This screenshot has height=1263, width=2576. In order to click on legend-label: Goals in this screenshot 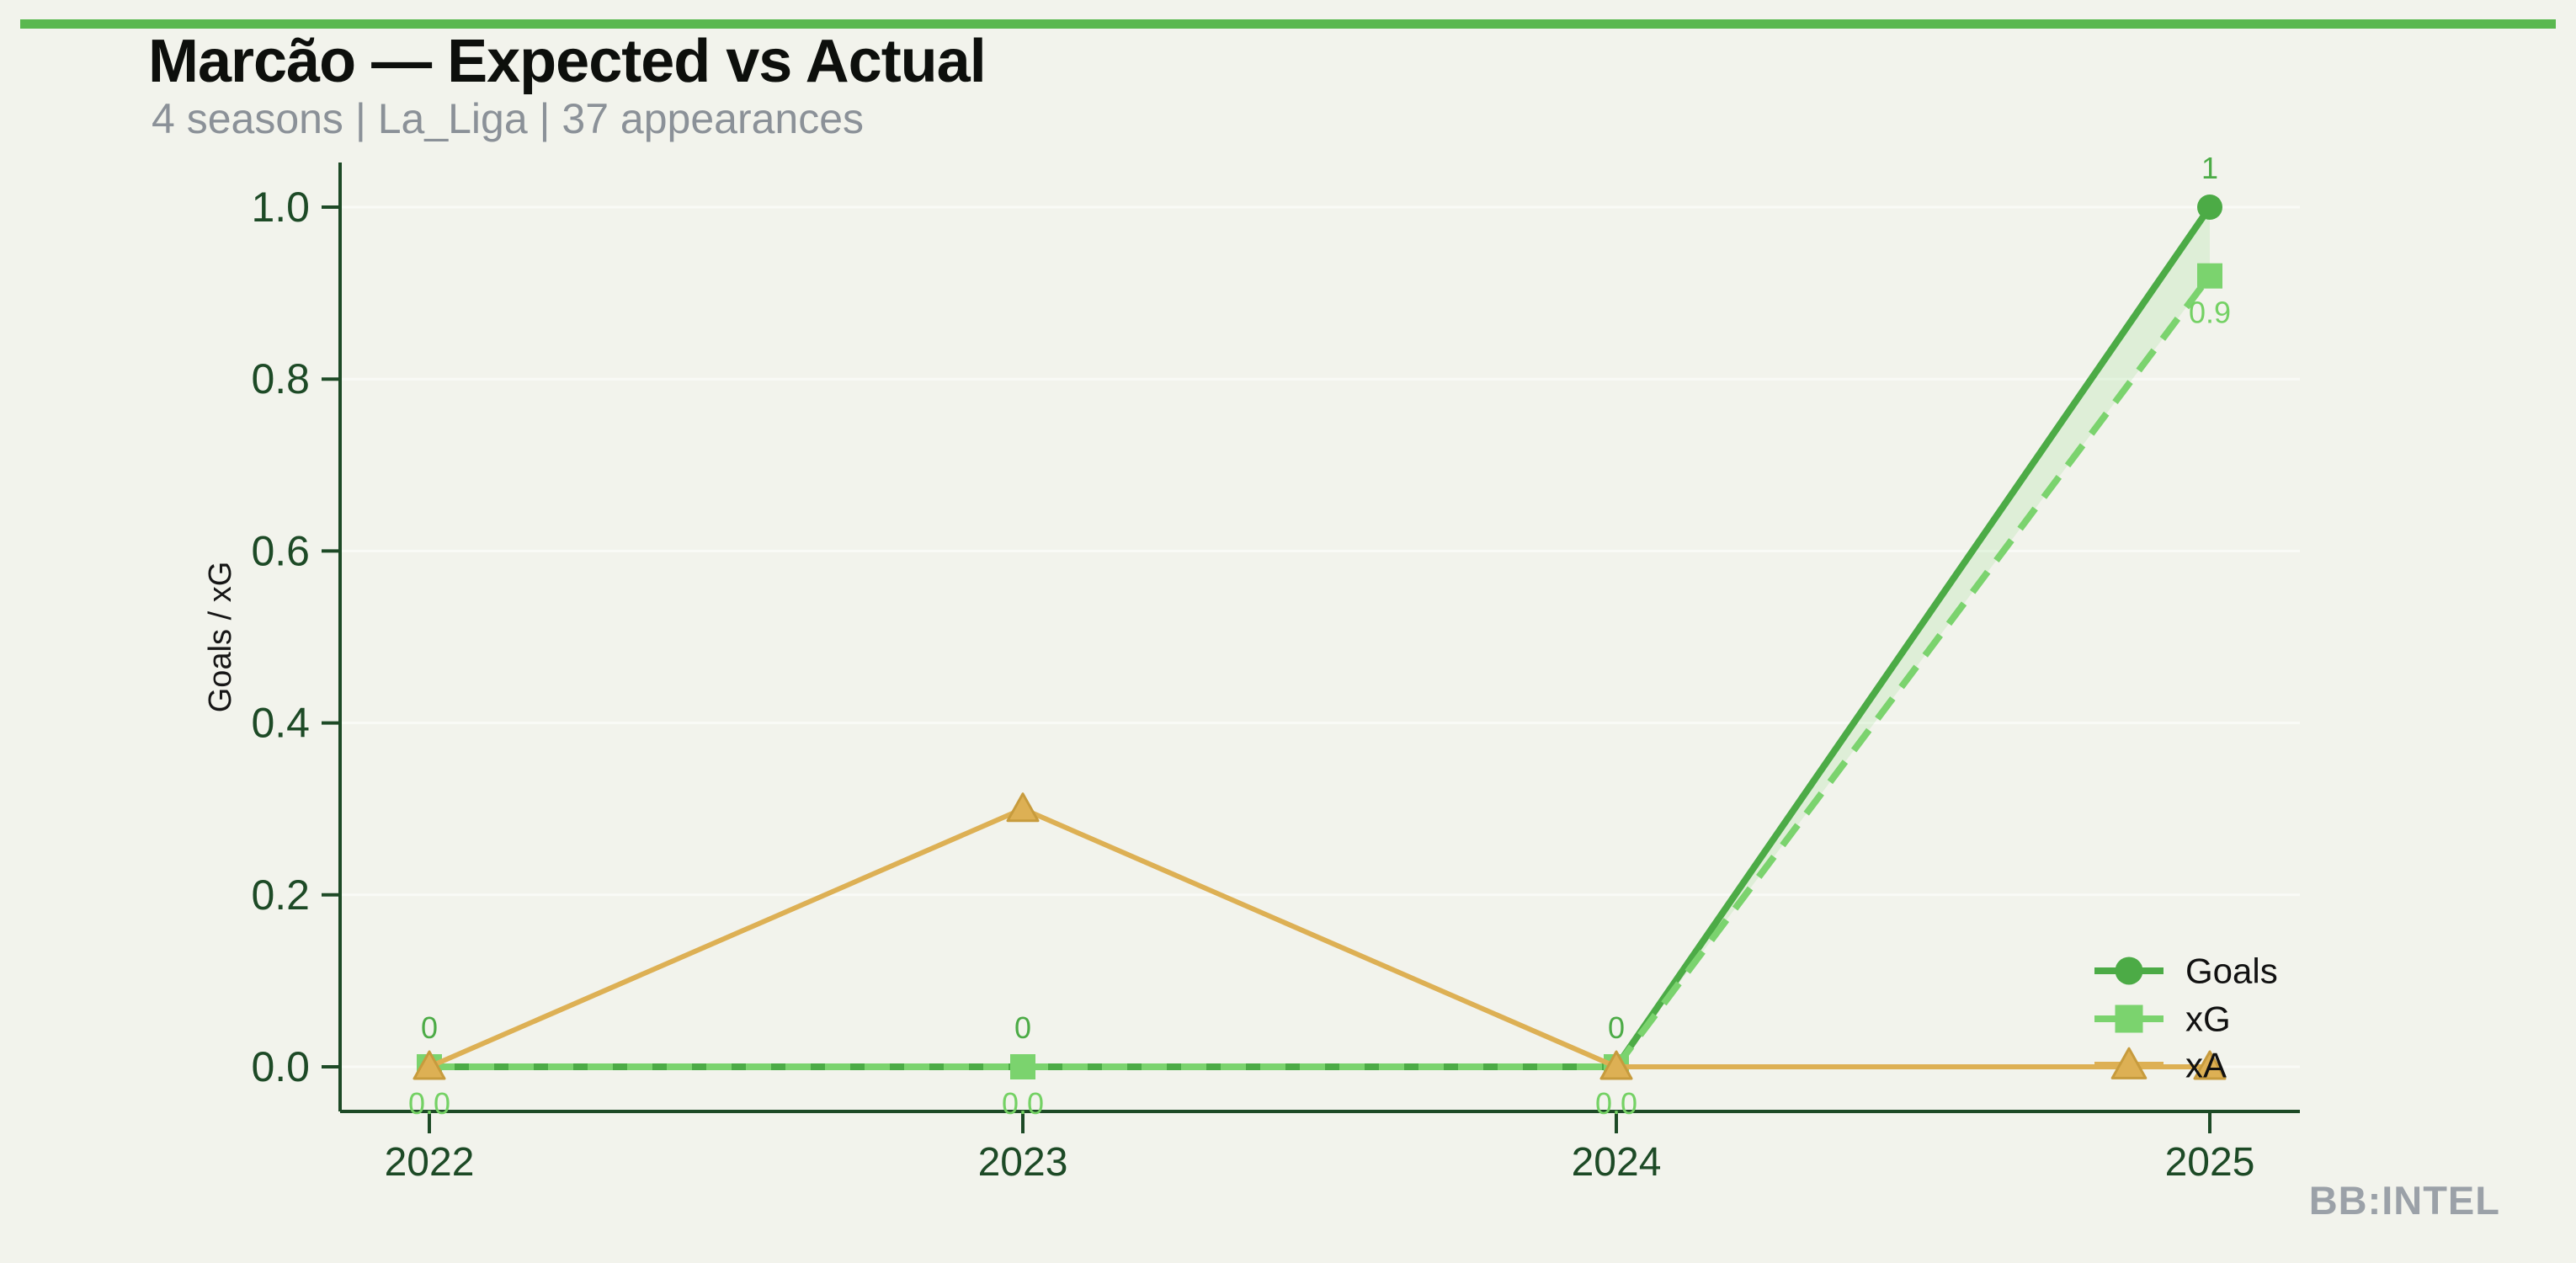, I will do `click(2231, 971)`.